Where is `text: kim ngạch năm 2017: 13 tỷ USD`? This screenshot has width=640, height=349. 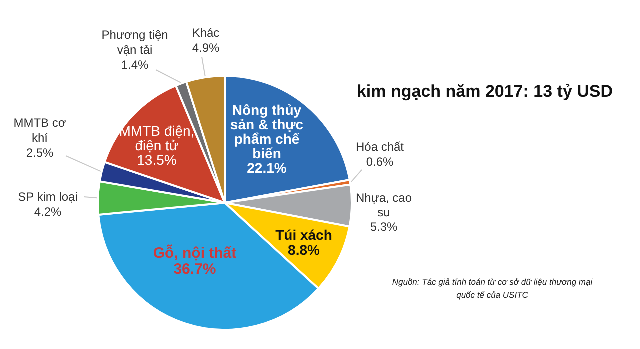 text: kim ngạch năm 2017: 13 tỷ USD is located at coordinates (485, 92).